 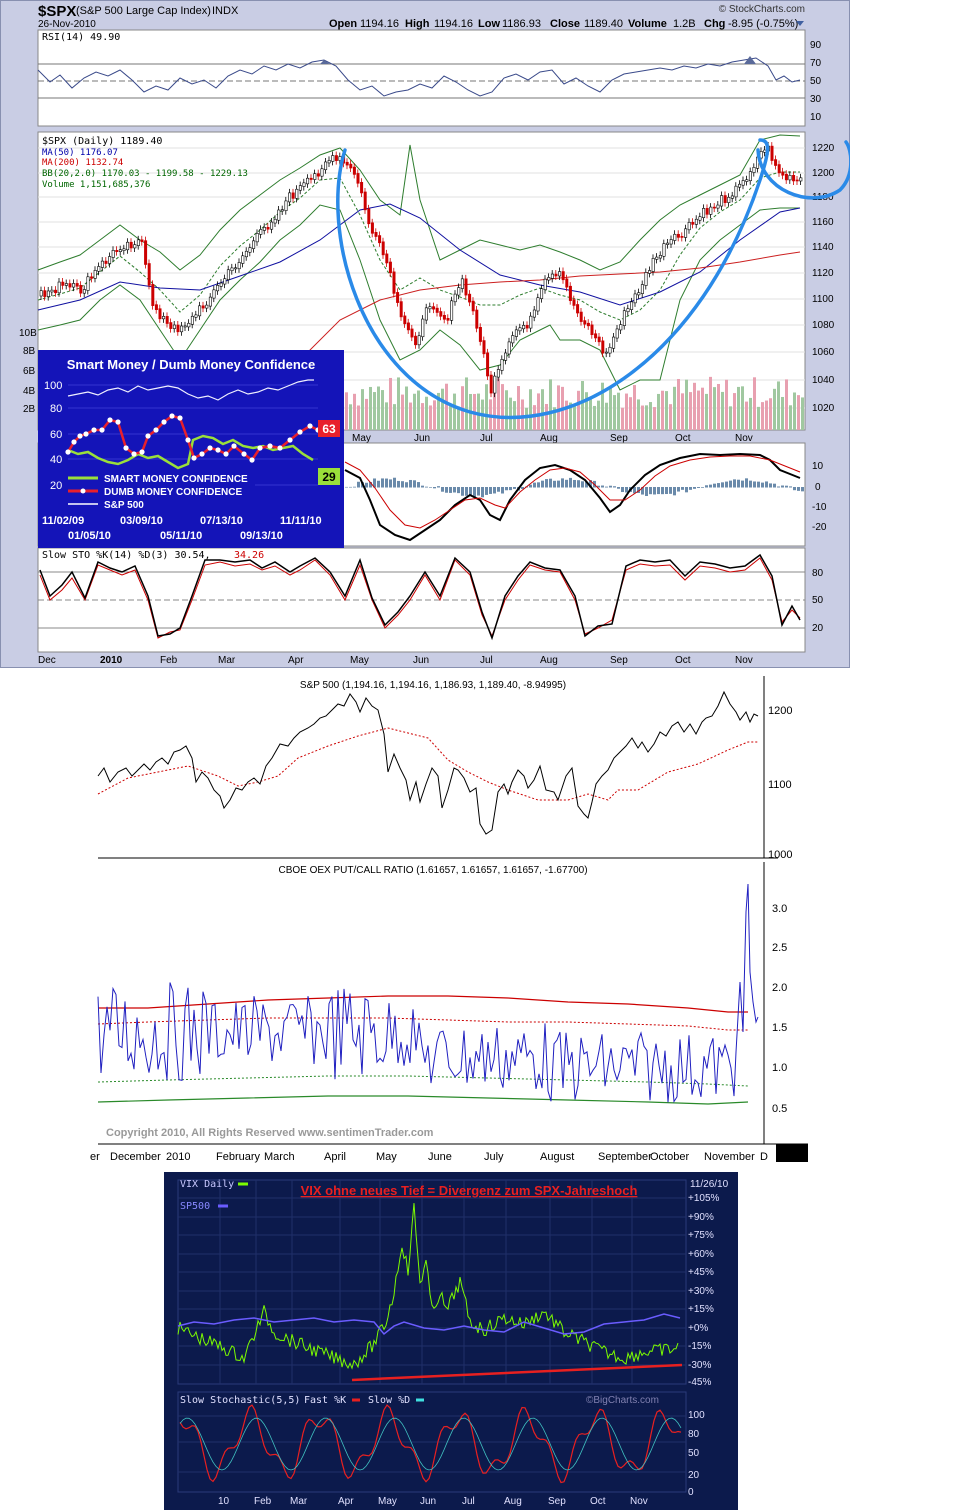 What do you see at coordinates (823, 325) in the screenshot?
I see `svg-text: 1080` at bounding box center [823, 325].